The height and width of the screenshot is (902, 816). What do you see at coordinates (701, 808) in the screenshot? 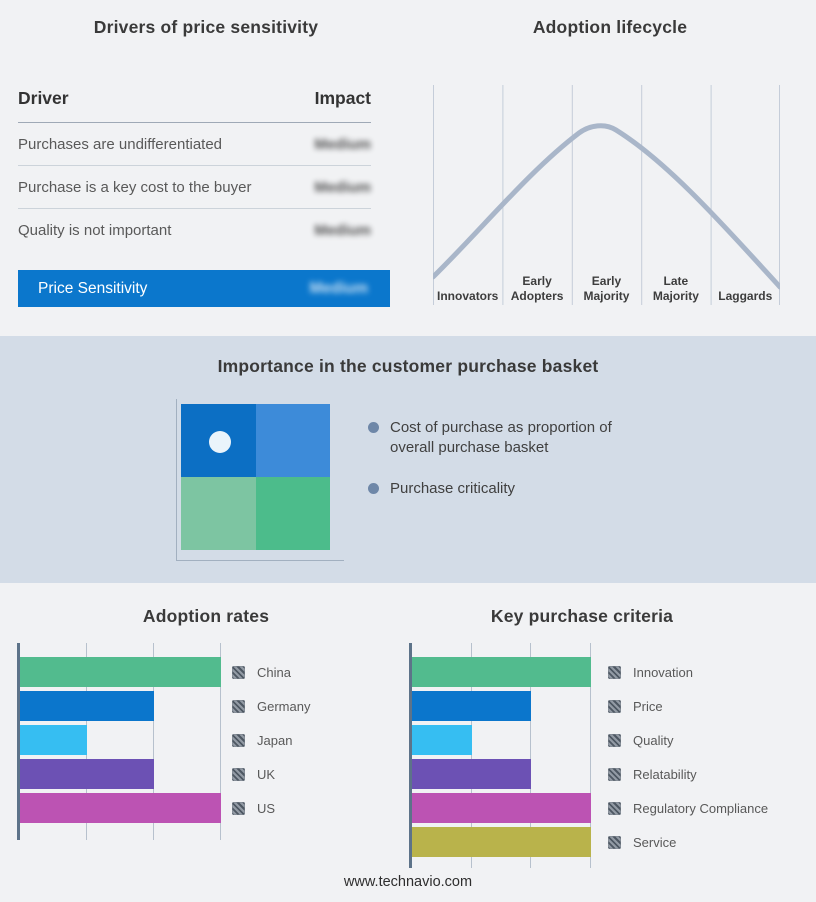
I see `legend-label: Regulatory Compliance` at bounding box center [701, 808].